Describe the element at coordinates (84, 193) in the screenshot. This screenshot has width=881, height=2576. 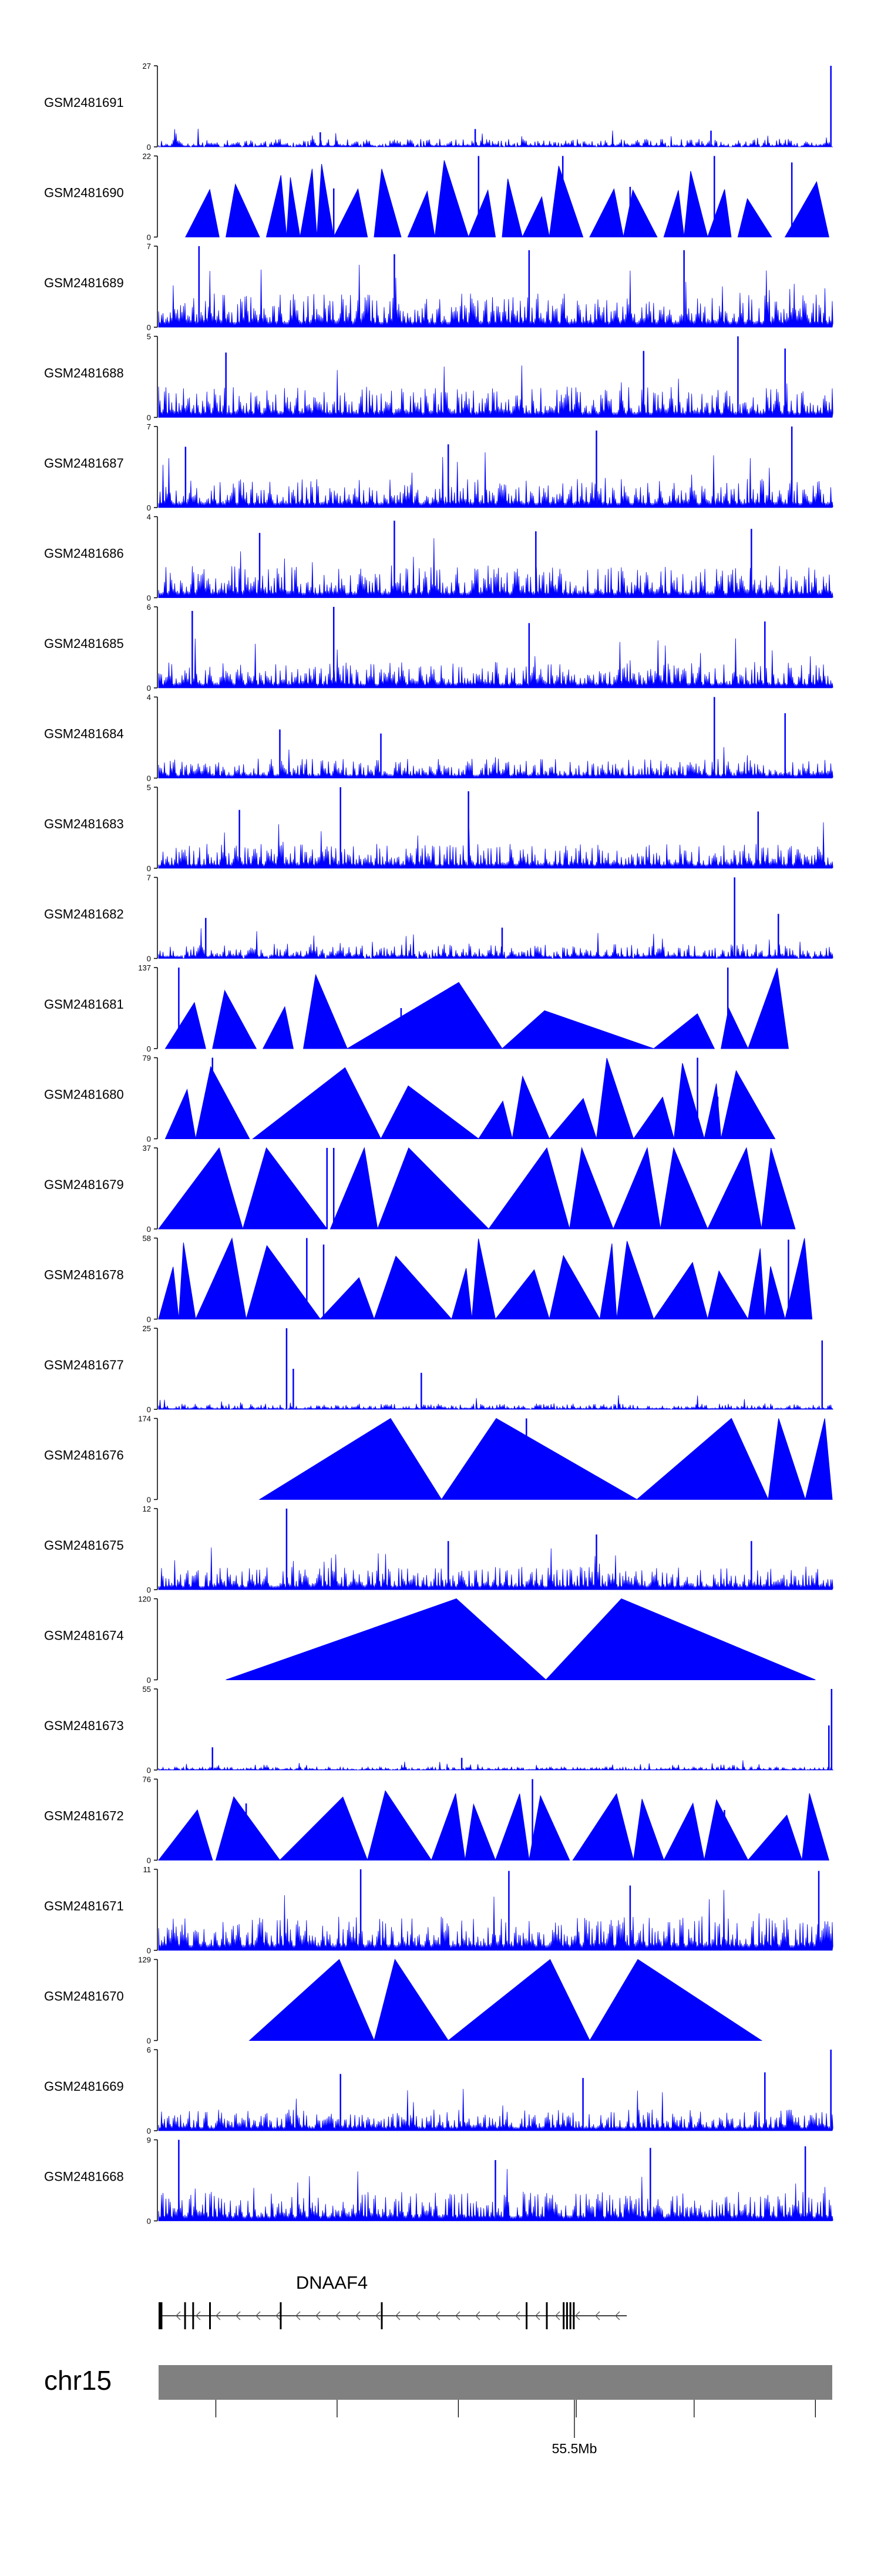
I see `track-label: GSM2481690` at that location.